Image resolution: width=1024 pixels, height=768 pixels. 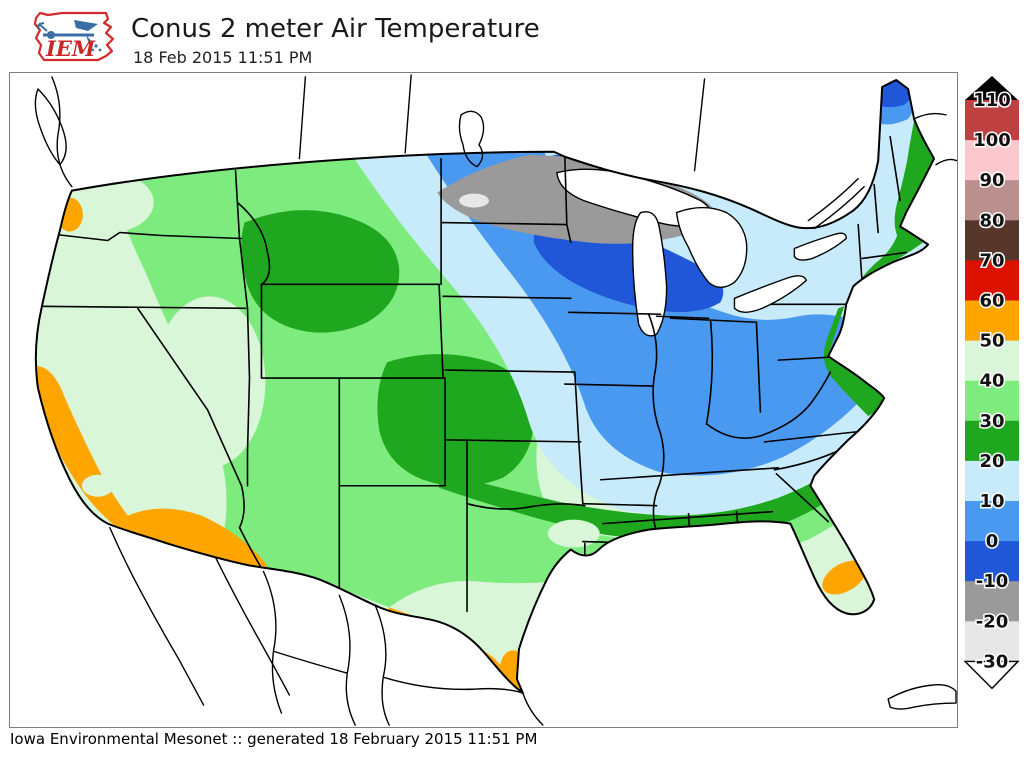 What do you see at coordinates (992, 601) in the screenshot?
I see `colorbar-segment--10-to--20` at bounding box center [992, 601].